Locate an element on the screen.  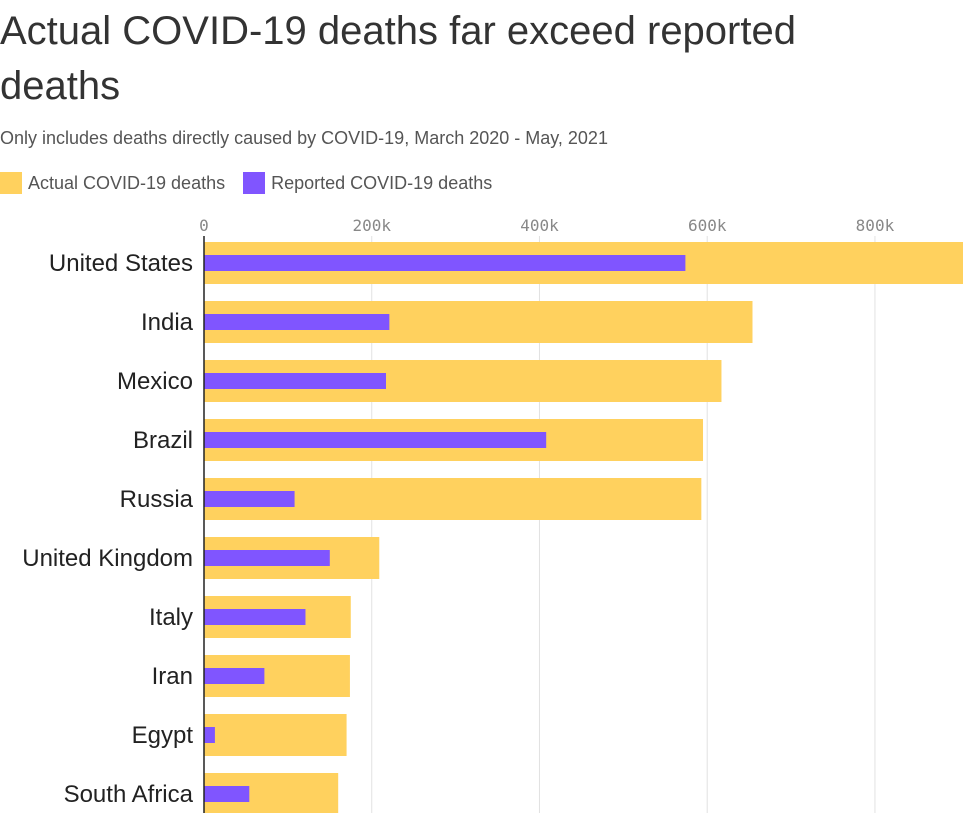
x-tick-label: 400k is located at coordinates (539, 225).